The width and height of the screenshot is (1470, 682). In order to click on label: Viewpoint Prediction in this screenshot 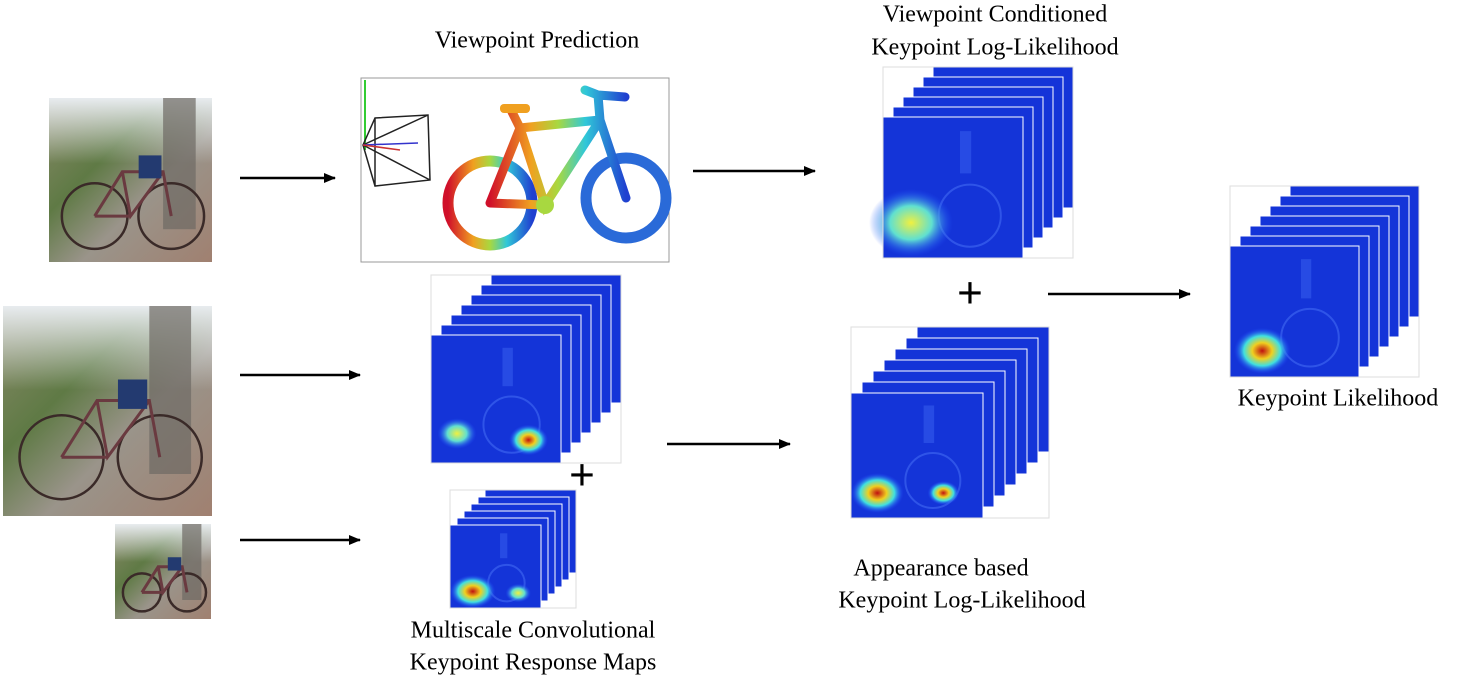, I will do `click(537, 41)`.